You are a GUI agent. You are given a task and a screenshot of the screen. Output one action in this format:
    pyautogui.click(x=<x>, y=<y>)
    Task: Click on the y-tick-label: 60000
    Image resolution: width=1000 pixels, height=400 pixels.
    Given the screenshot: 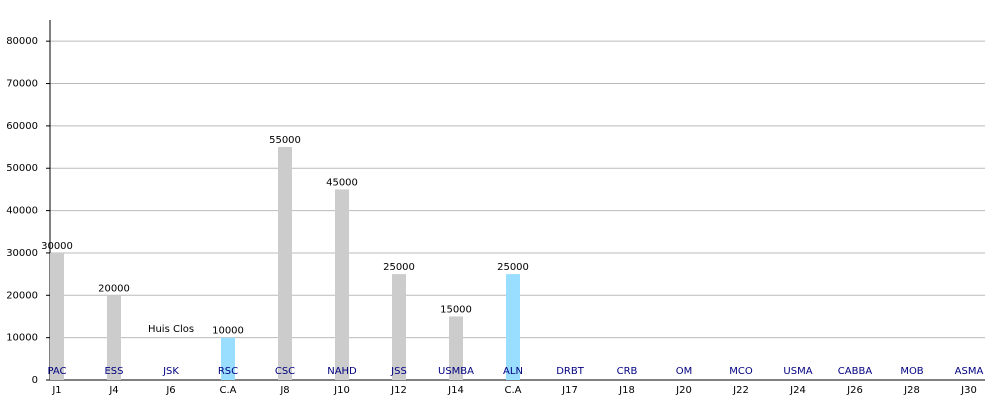 What is the action you would take?
    pyautogui.click(x=22, y=126)
    